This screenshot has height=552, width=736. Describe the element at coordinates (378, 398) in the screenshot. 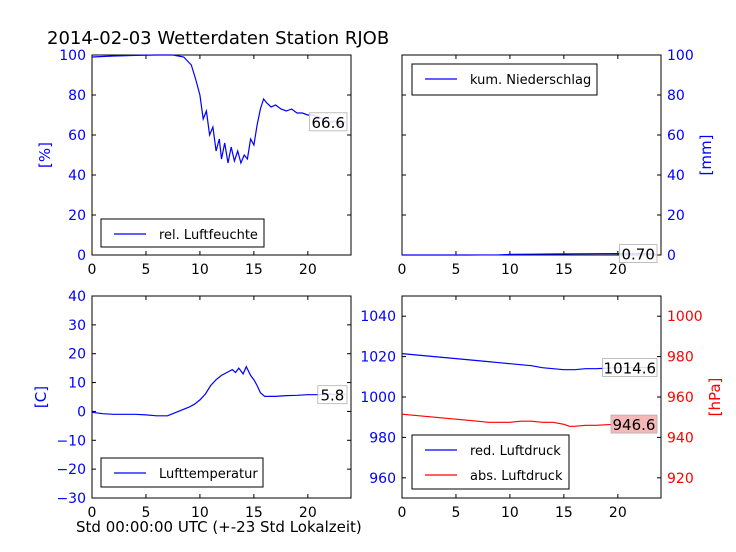

I see `y-tick-label: 1000` at that location.